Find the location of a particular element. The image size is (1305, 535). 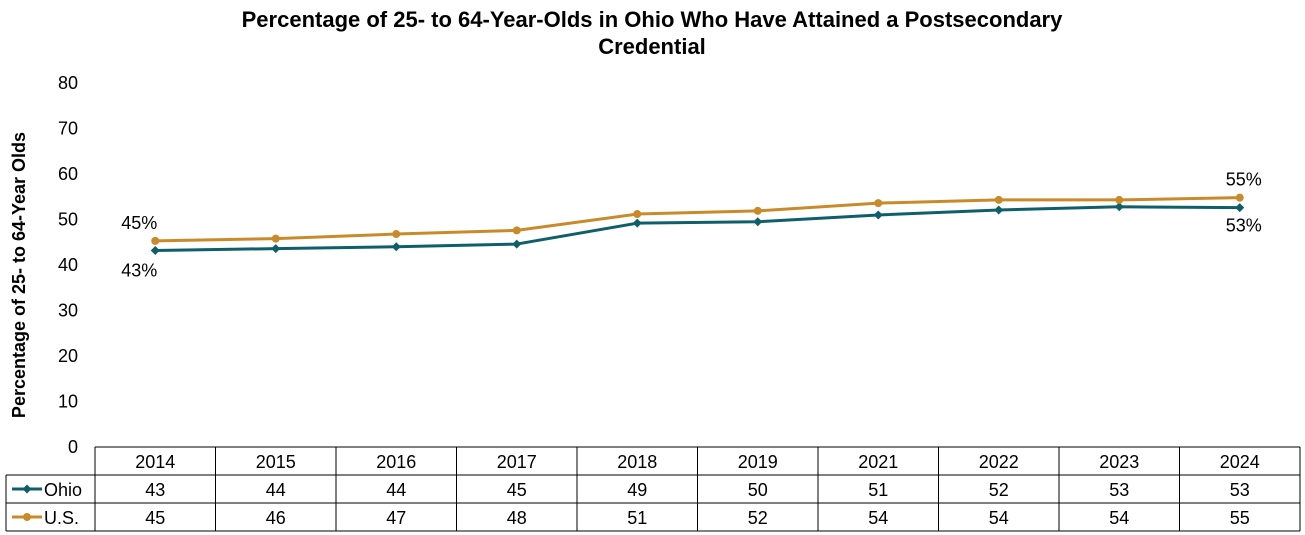

y-tick-label: 70 is located at coordinates (68, 129).